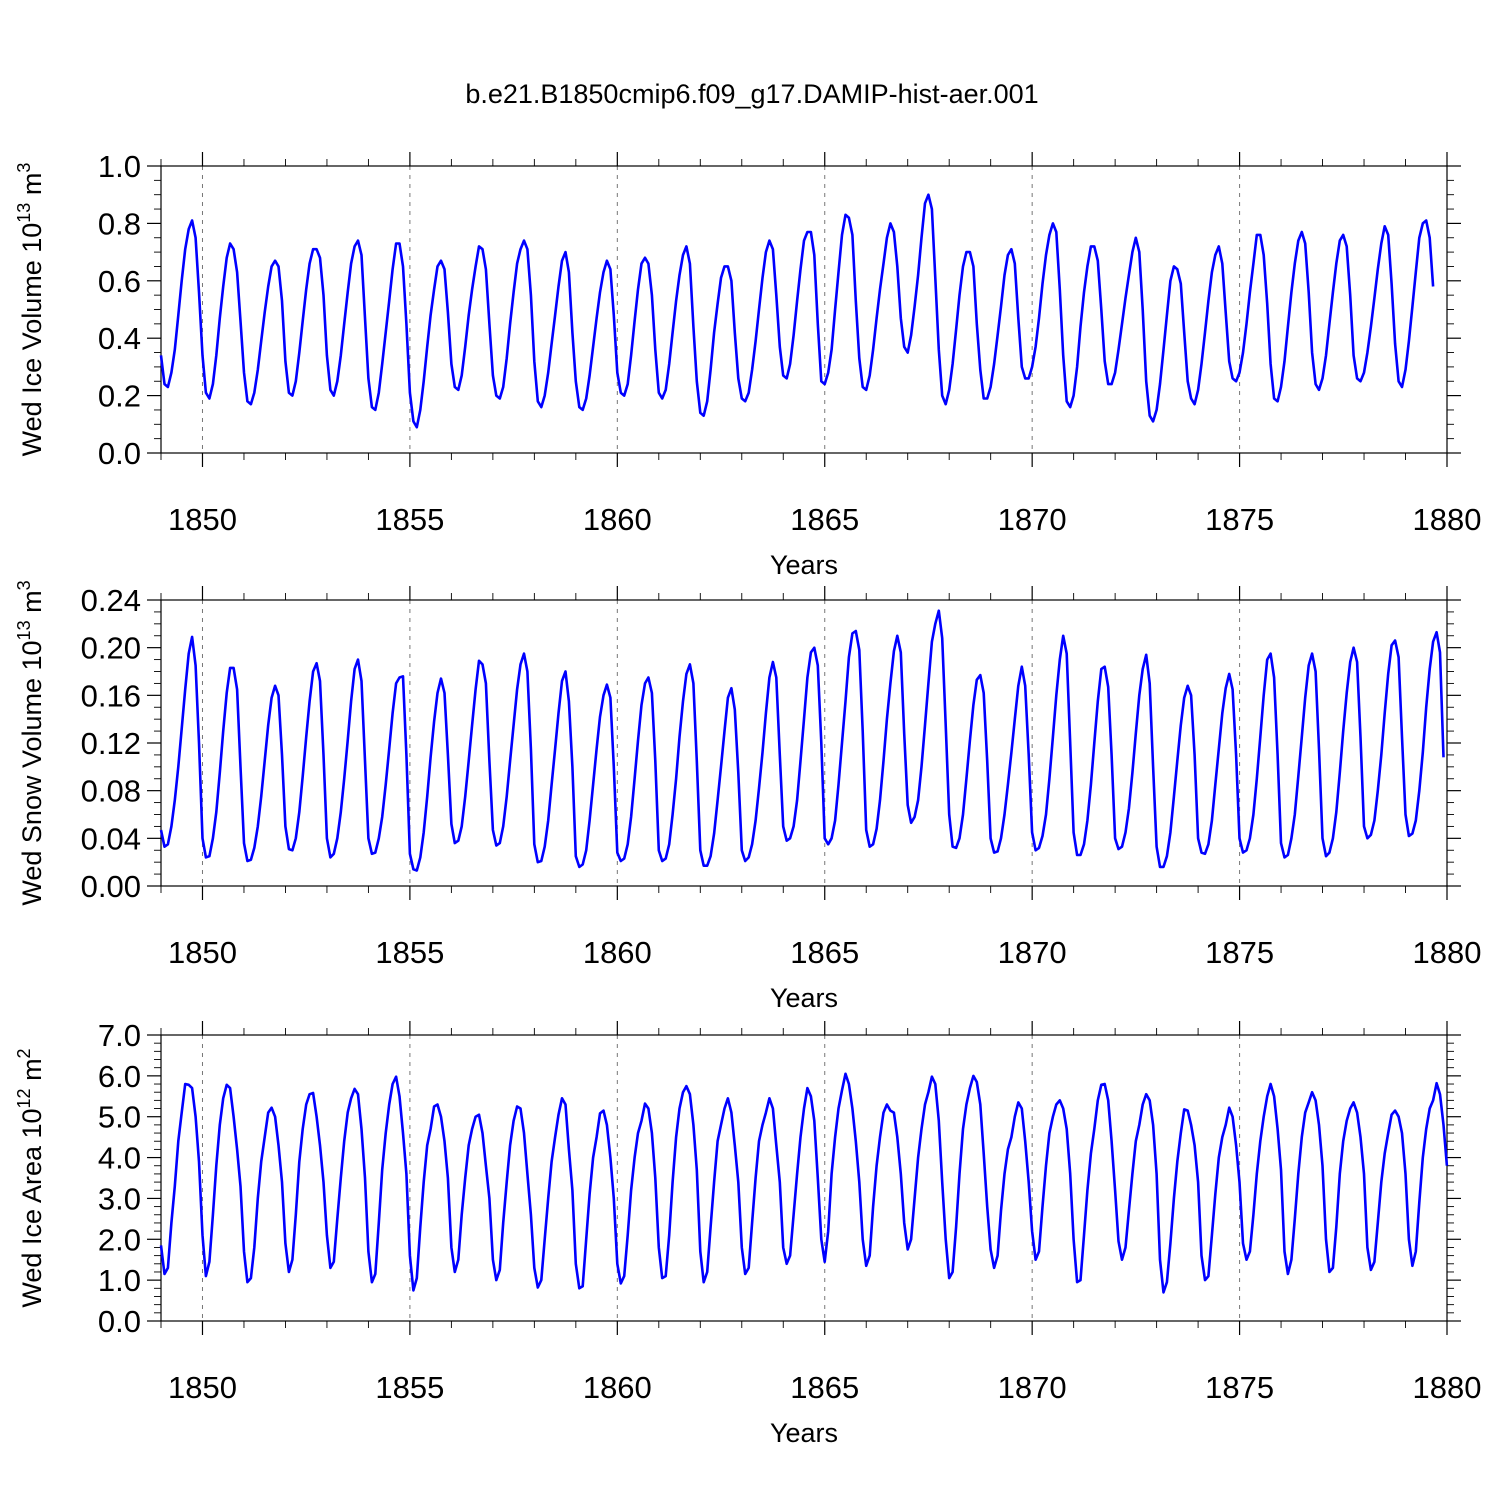  What do you see at coordinates (797, 311) in the screenshot?
I see `series-line-ice-volume` at bounding box center [797, 311].